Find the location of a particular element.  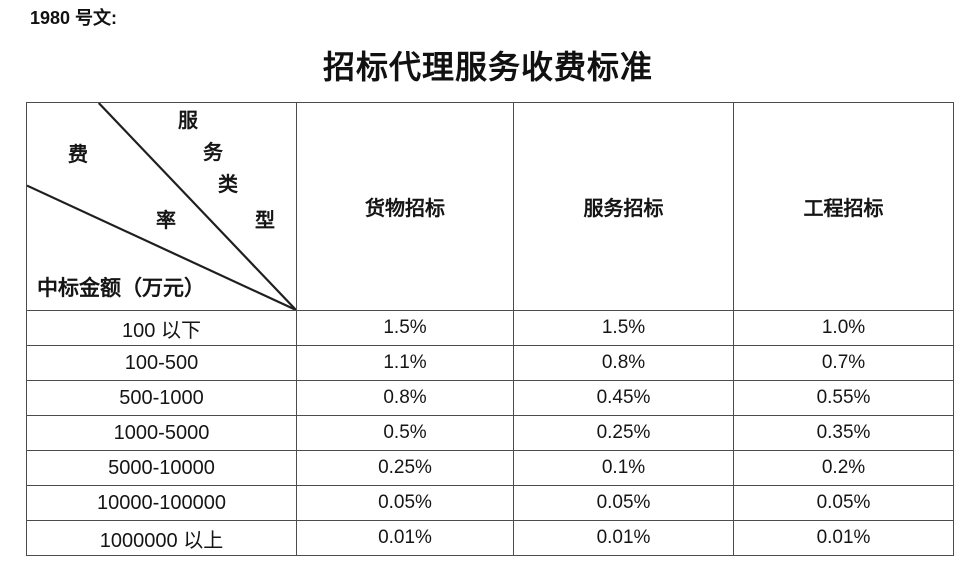

rate-cell-works: 0.01% is located at coordinates (843, 538).